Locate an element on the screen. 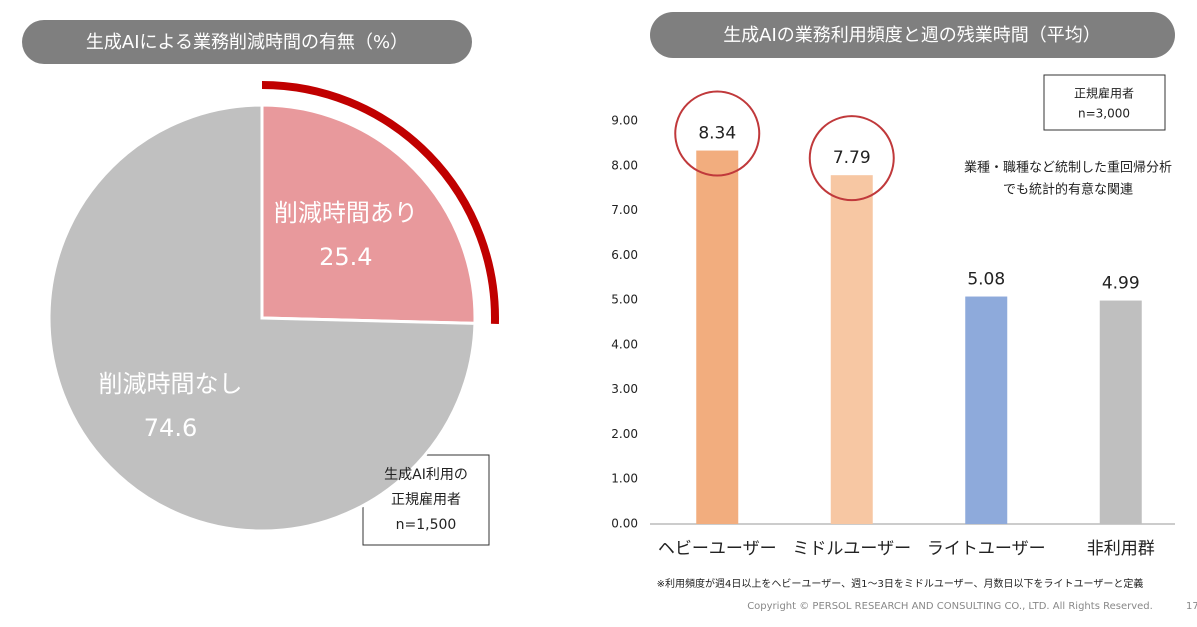  bar-title: 生成AIの業務利用頻度と週の残業時間（平均） is located at coordinates (912, 35).